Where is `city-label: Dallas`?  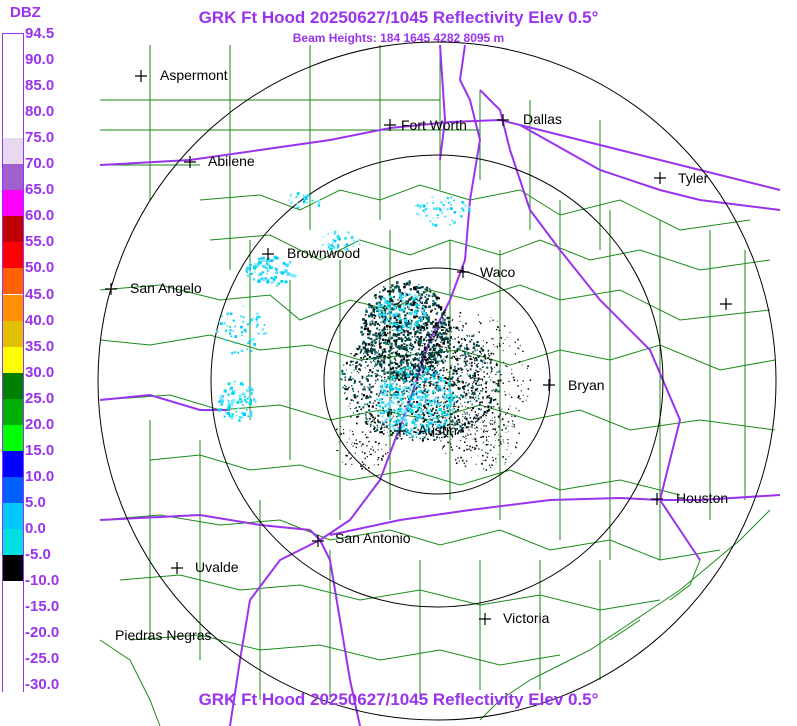
city-label: Dallas is located at coordinates (542, 119).